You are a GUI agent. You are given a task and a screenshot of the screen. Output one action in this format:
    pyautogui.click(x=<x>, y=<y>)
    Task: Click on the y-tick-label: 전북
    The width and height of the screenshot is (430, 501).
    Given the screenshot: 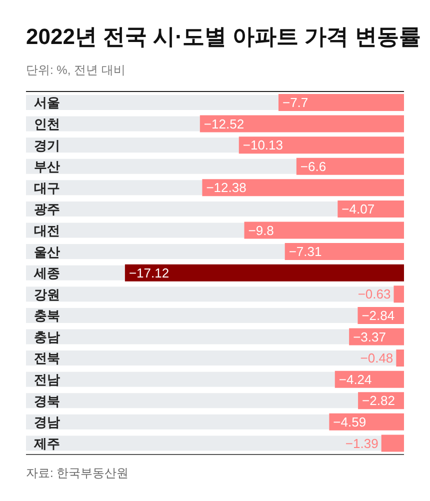 What is the action you would take?
    pyautogui.click(x=47, y=358)
    